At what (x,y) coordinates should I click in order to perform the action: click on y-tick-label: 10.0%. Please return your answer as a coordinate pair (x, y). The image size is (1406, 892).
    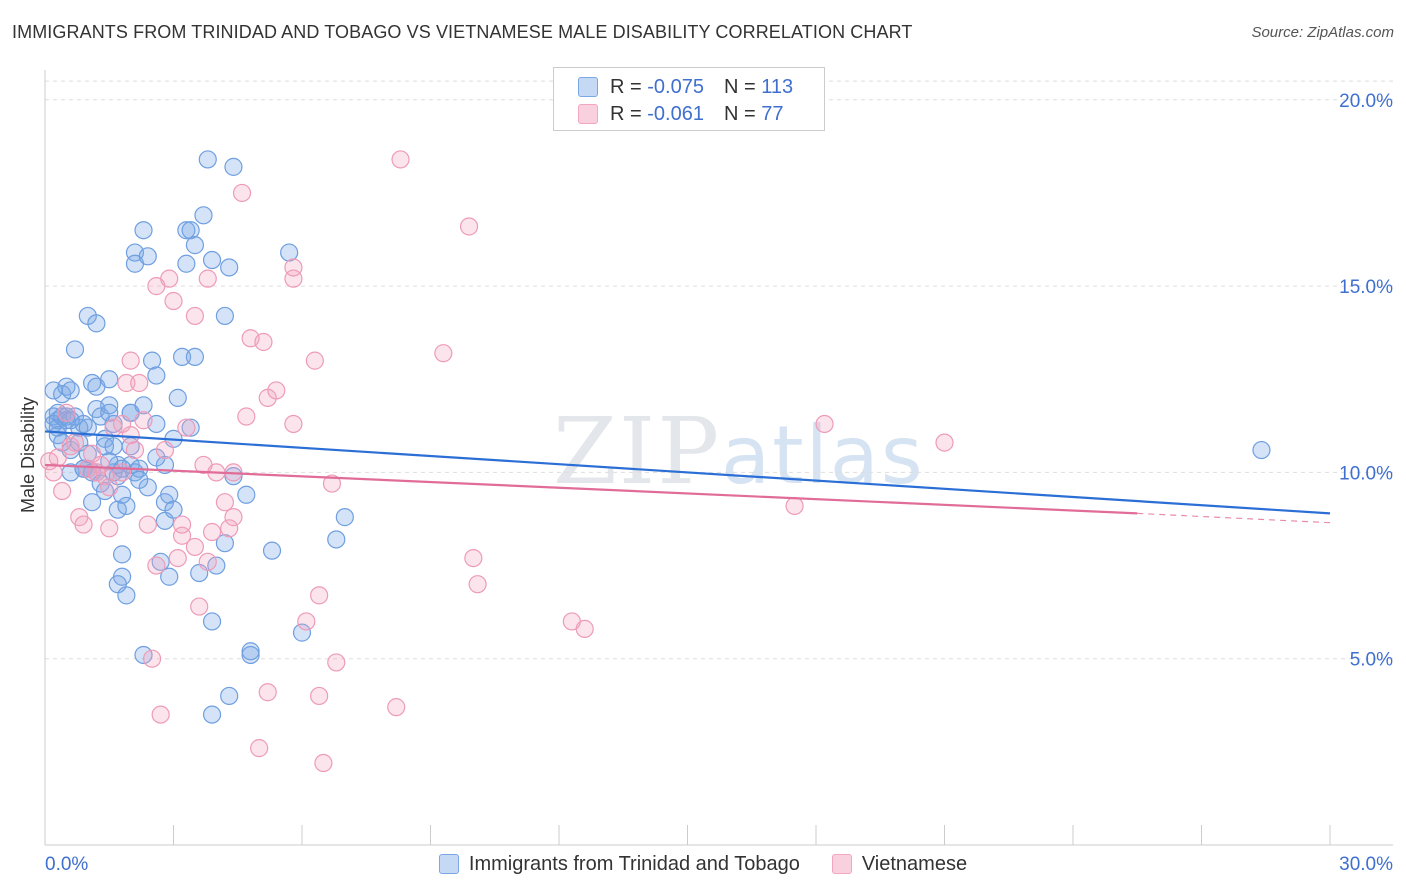
    Looking at the image, I should click on (1366, 473).